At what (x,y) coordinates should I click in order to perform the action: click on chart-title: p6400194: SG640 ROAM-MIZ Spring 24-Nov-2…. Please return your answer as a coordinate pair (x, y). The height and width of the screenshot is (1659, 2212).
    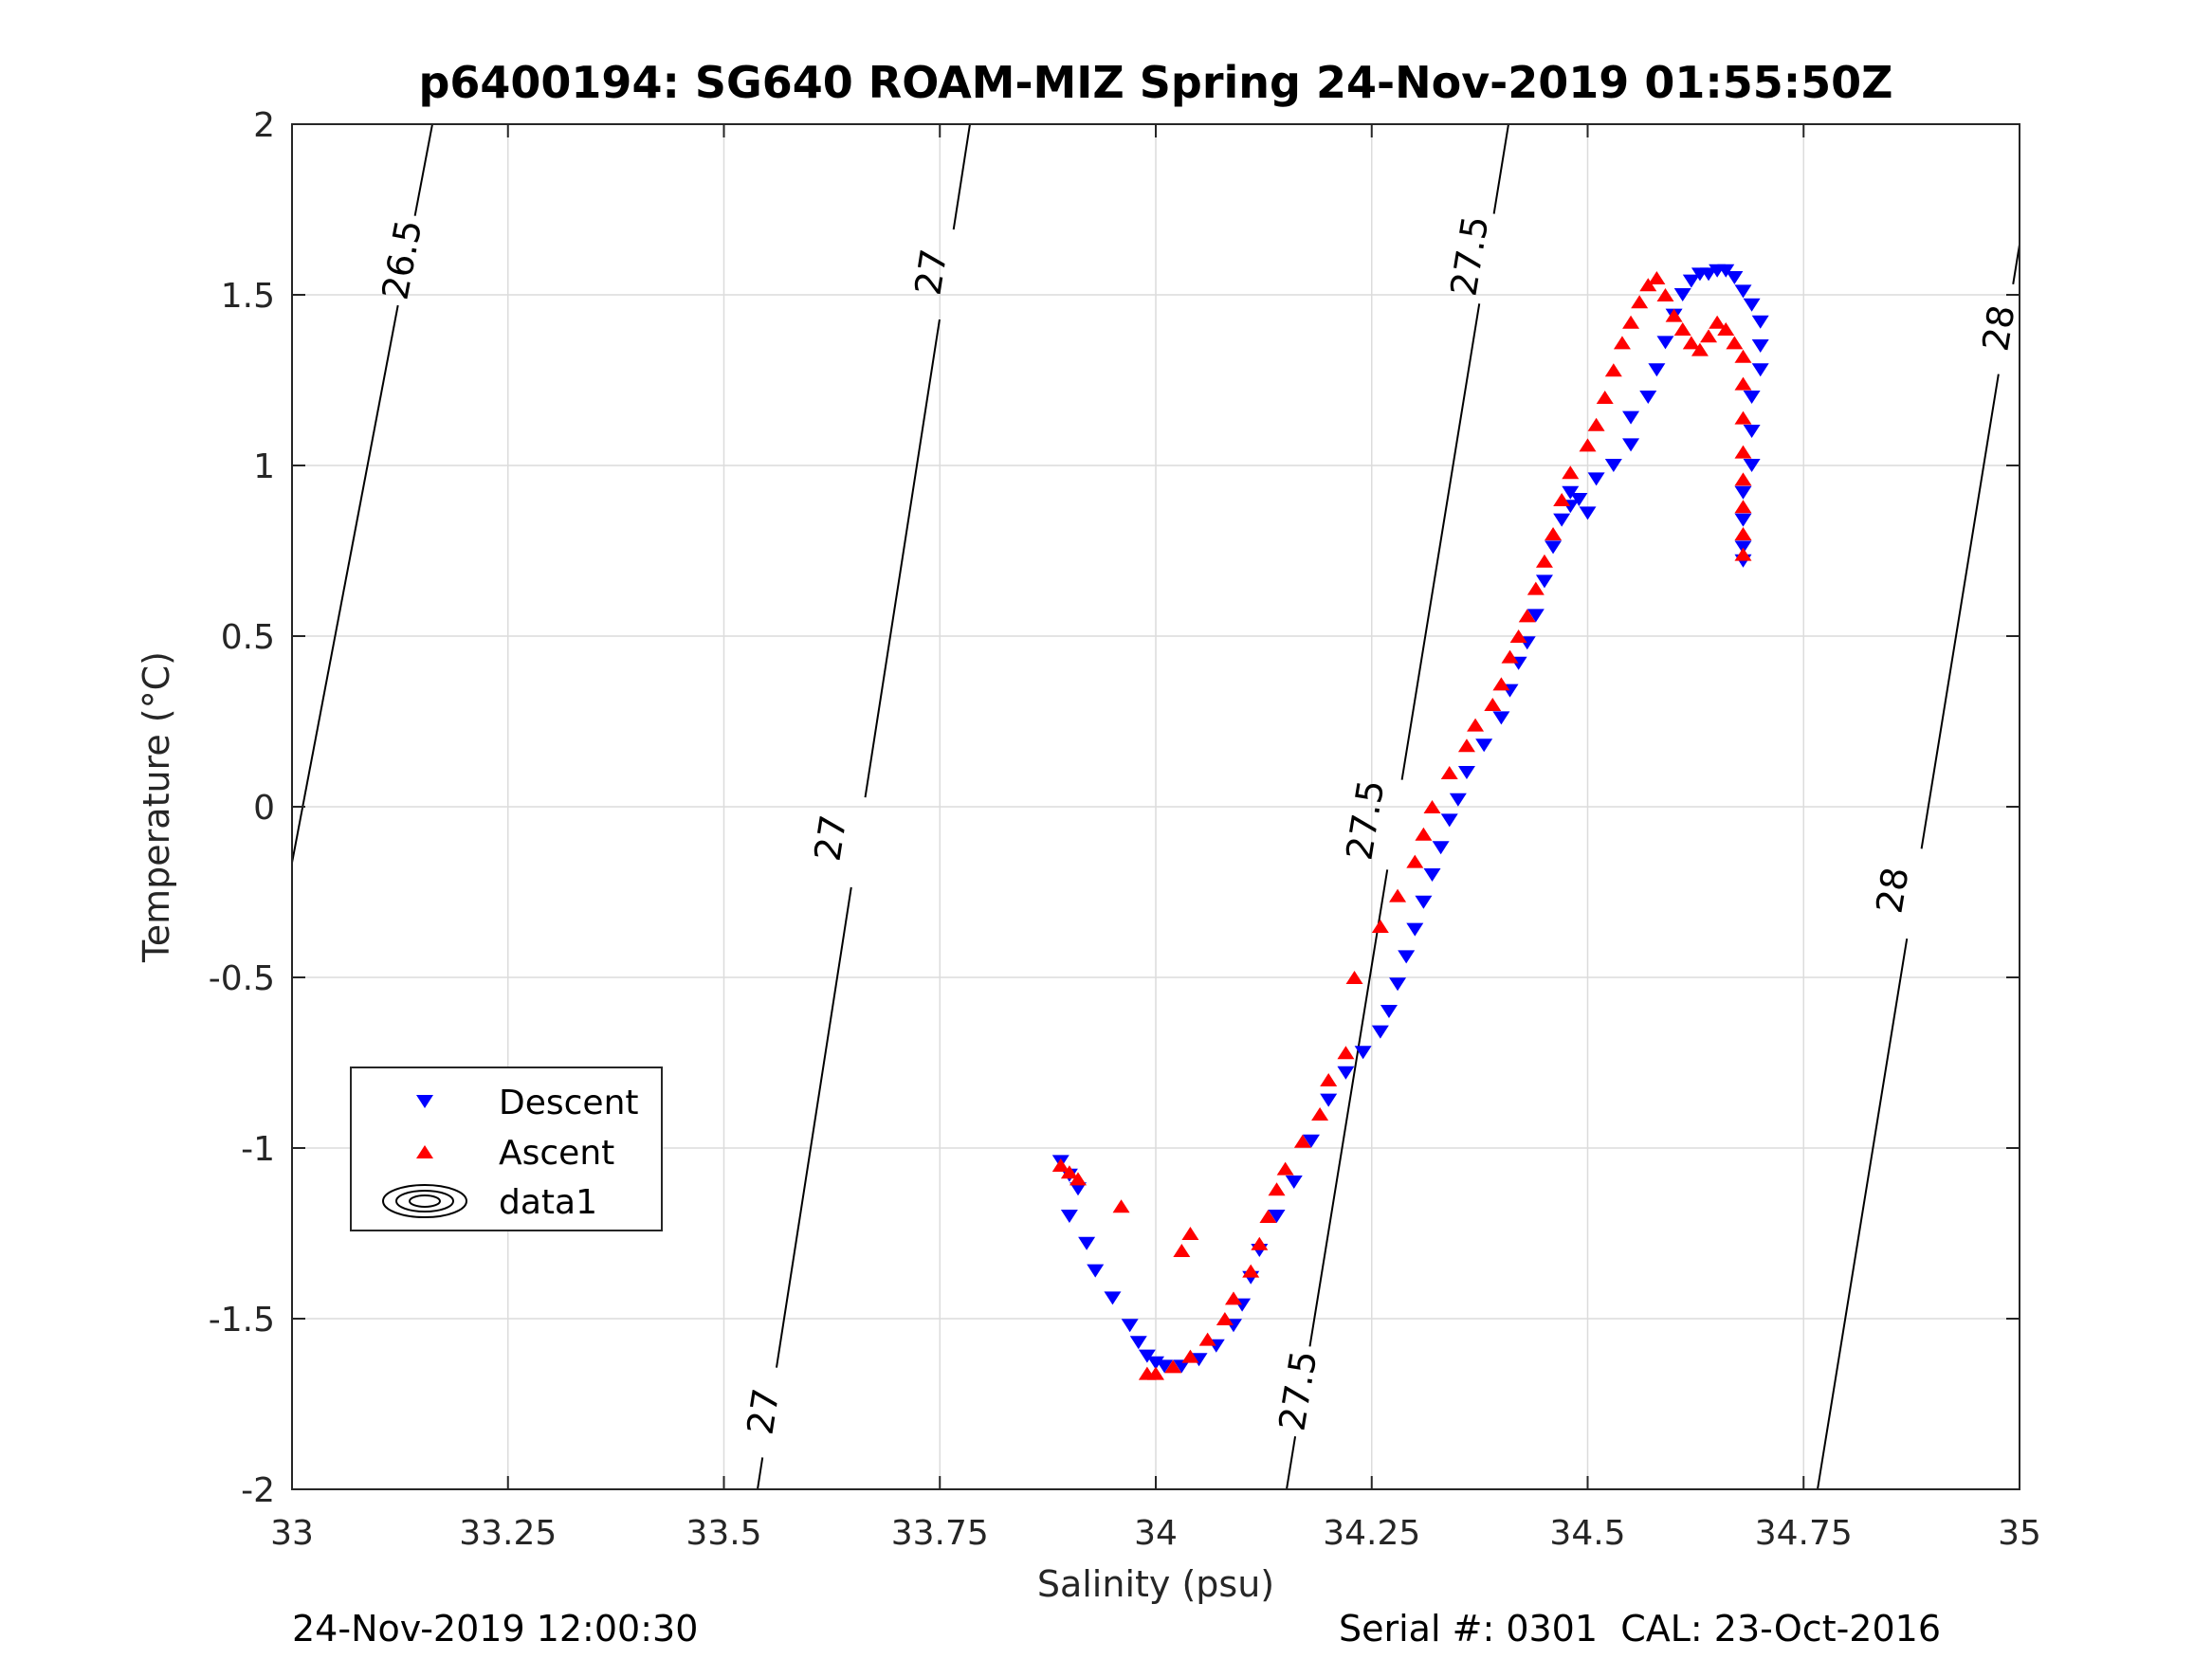
    Looking at the image, I should click on (1155, 82).